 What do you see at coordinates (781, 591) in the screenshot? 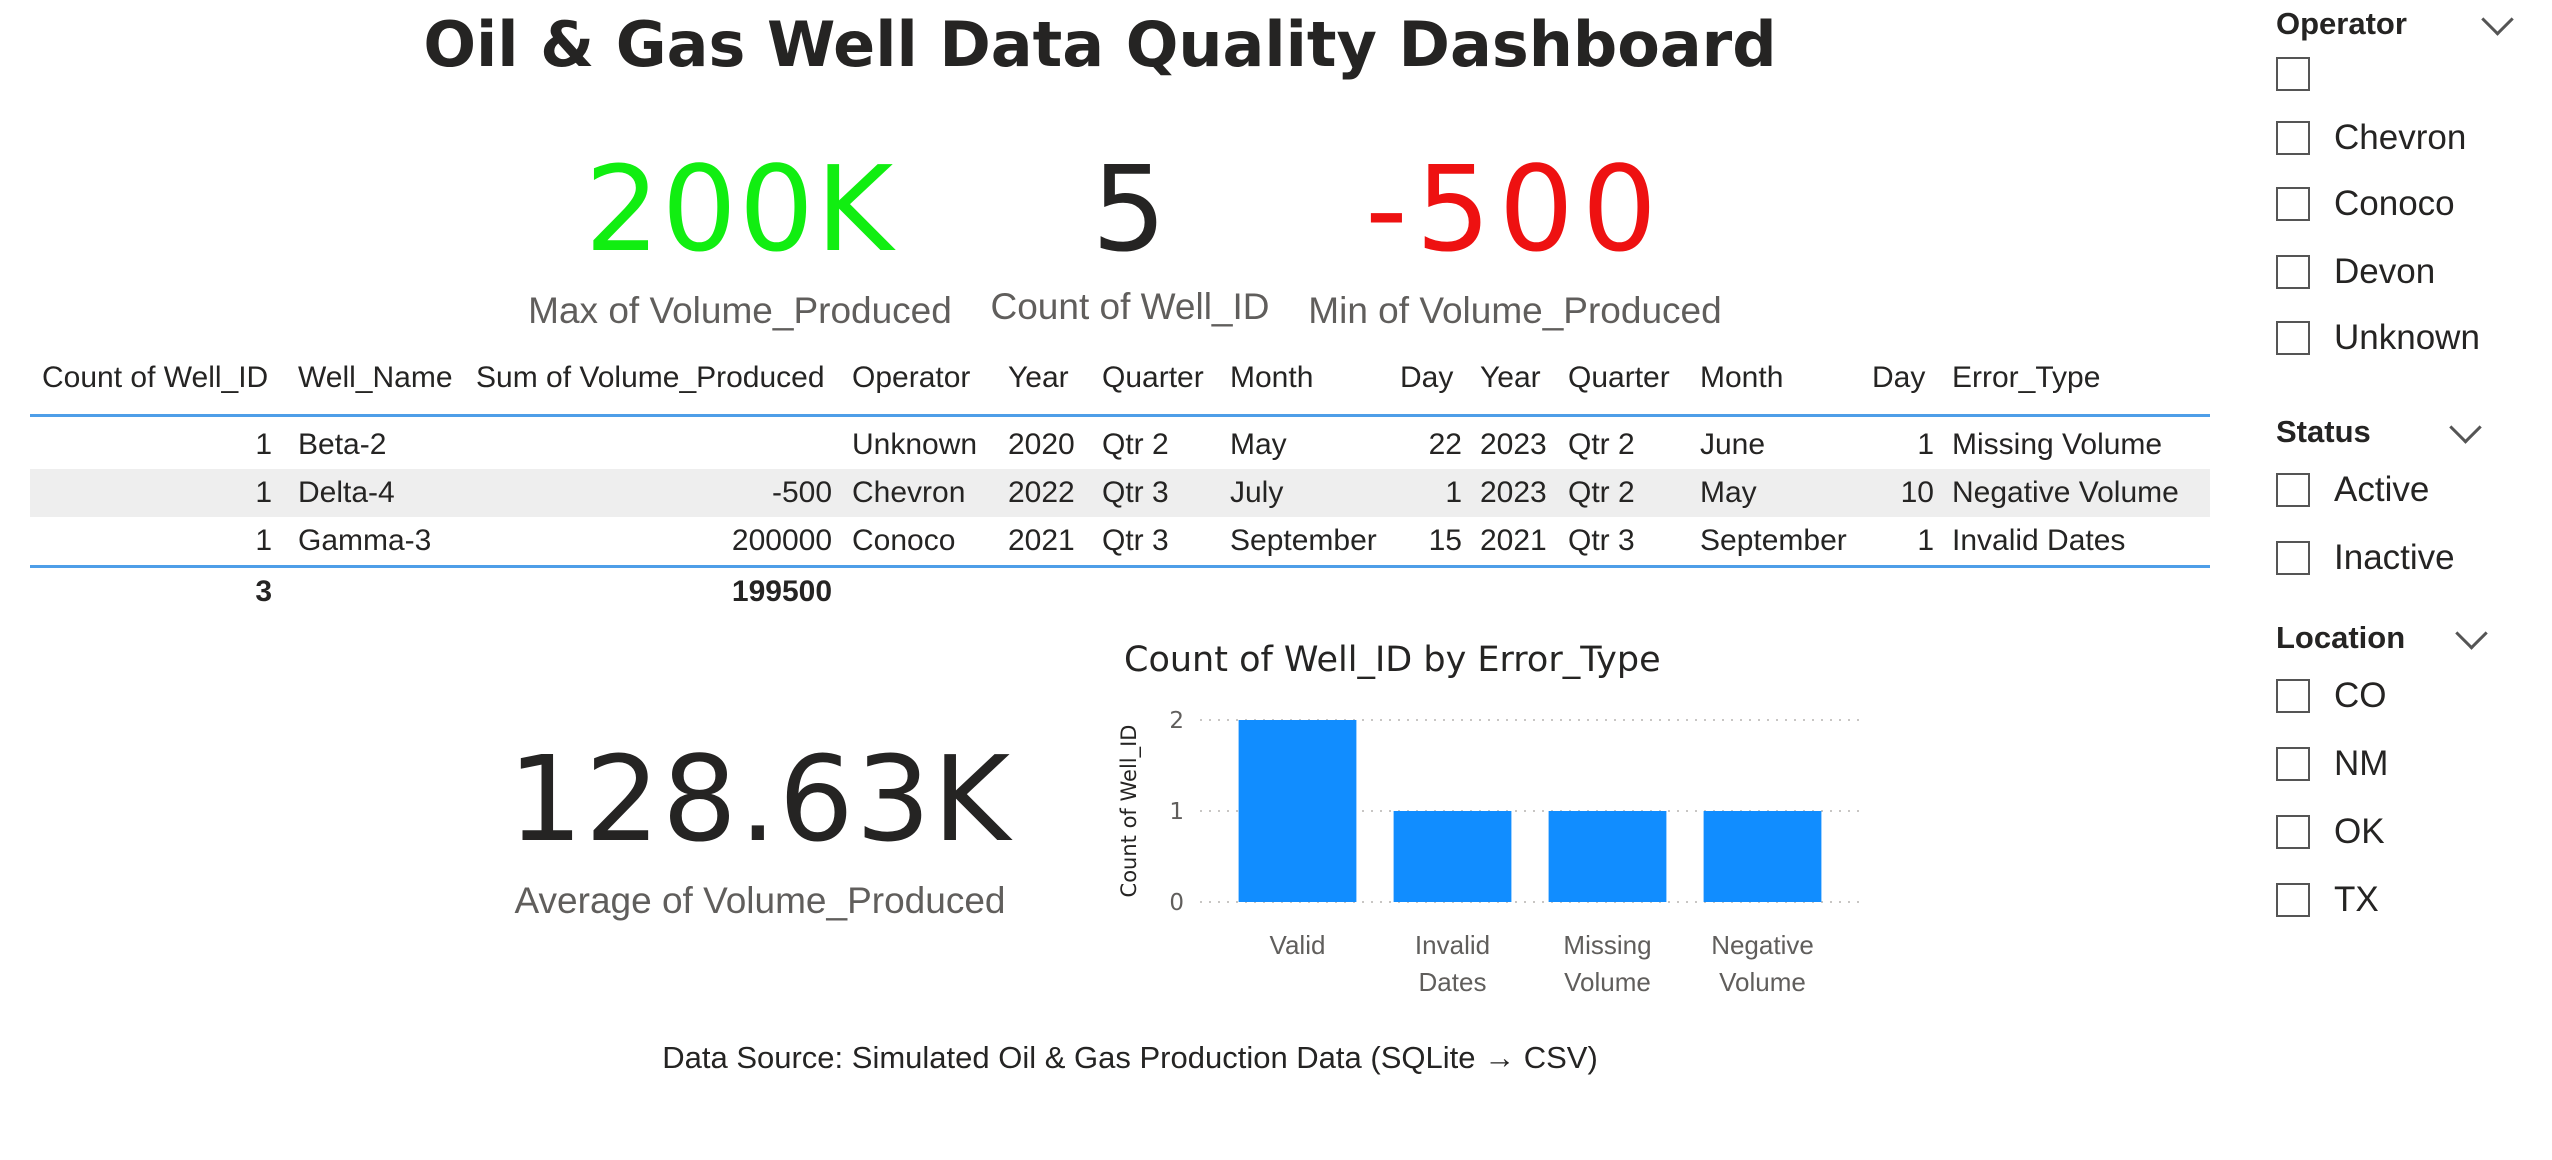
I see `total-sum-volume: 199500` at bounding box center [781, 591].